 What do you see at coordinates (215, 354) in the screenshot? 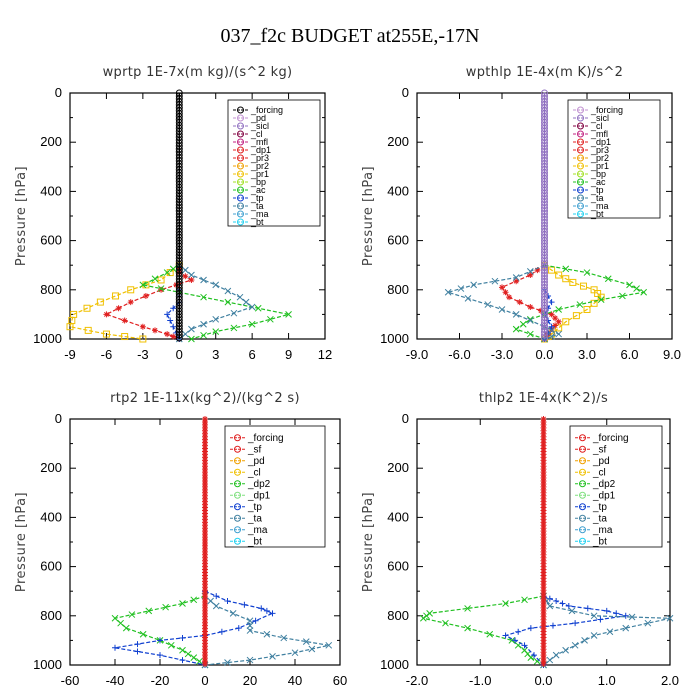
I see `x-tick-label: 3` at bounding box center [215, 354].